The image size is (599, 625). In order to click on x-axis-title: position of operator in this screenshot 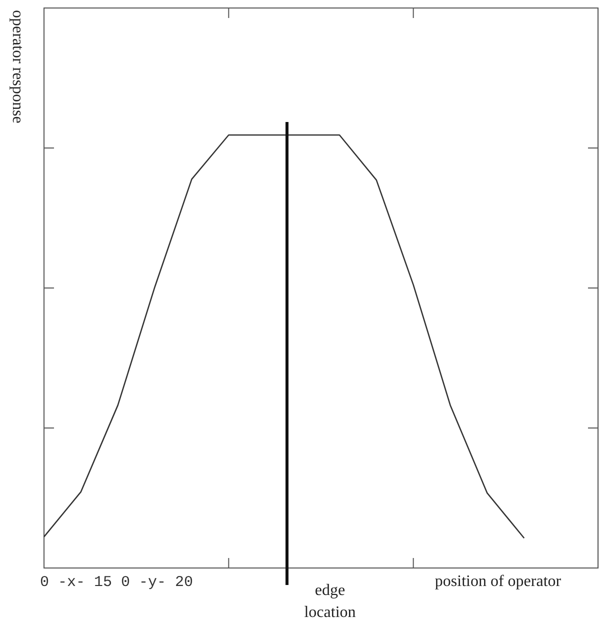, I will do `click(498, 581)`.